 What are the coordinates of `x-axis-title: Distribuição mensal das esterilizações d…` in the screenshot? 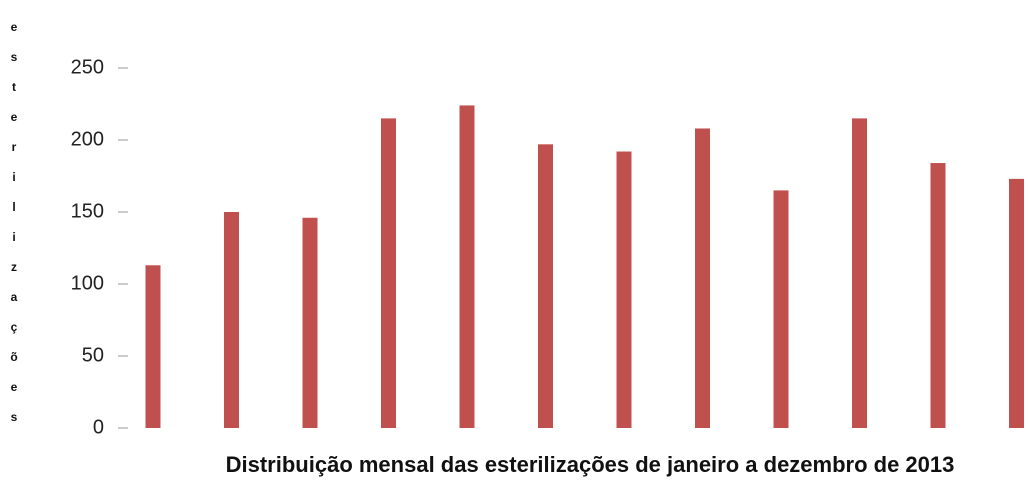 It's located at (590, 464).